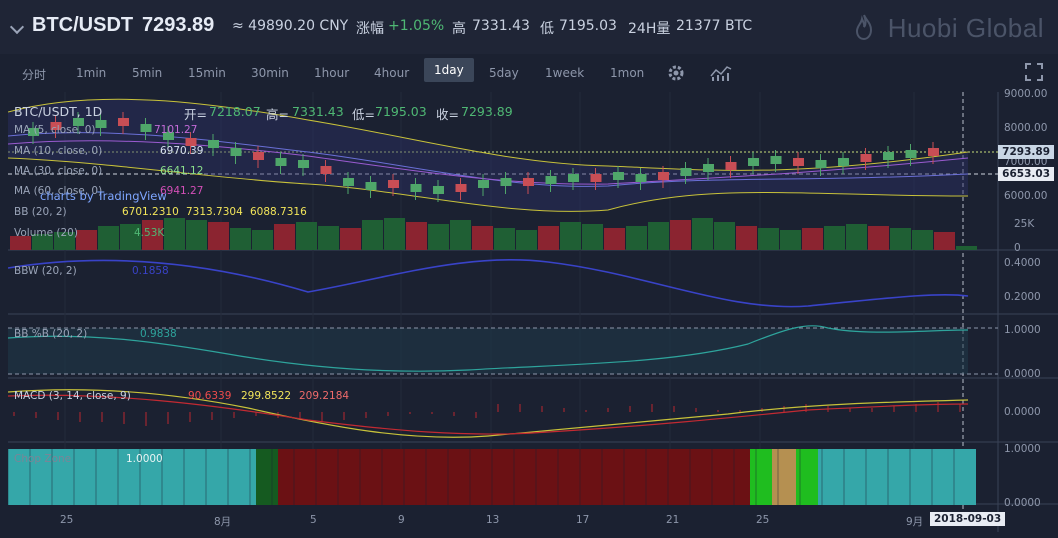 The width and height of the screenshot is (1058, 538). I want to click on bb-value-1: 6701.2310, so click(150, 212).